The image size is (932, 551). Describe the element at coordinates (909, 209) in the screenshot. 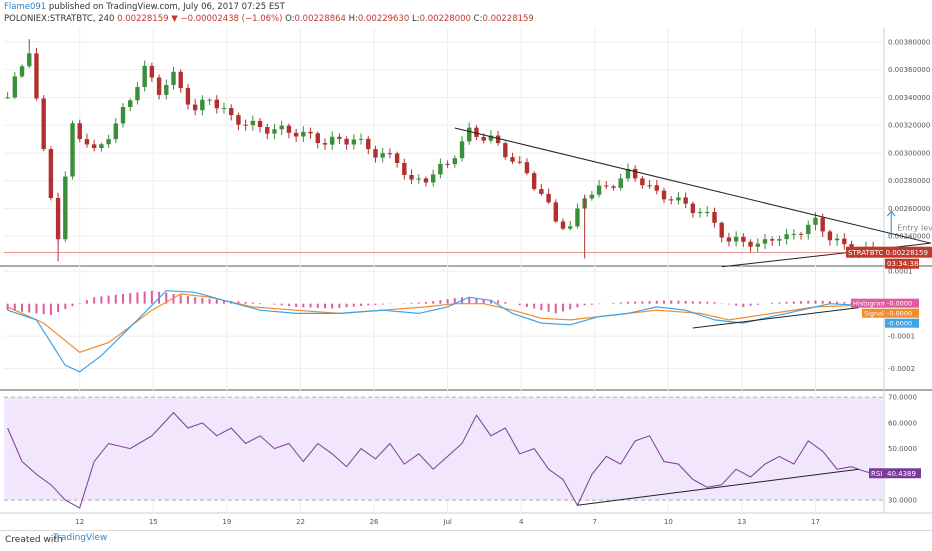

I see `y-tick-label: 0.00260000` at that location.